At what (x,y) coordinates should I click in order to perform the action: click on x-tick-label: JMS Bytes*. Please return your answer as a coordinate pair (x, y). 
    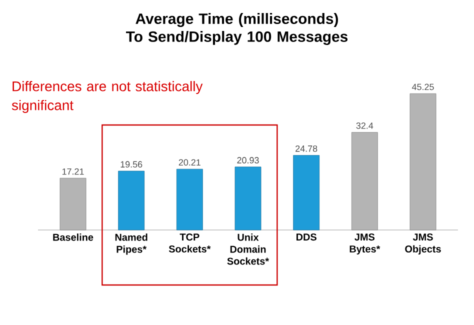
    Looking at the image, I should click on (365, 244).